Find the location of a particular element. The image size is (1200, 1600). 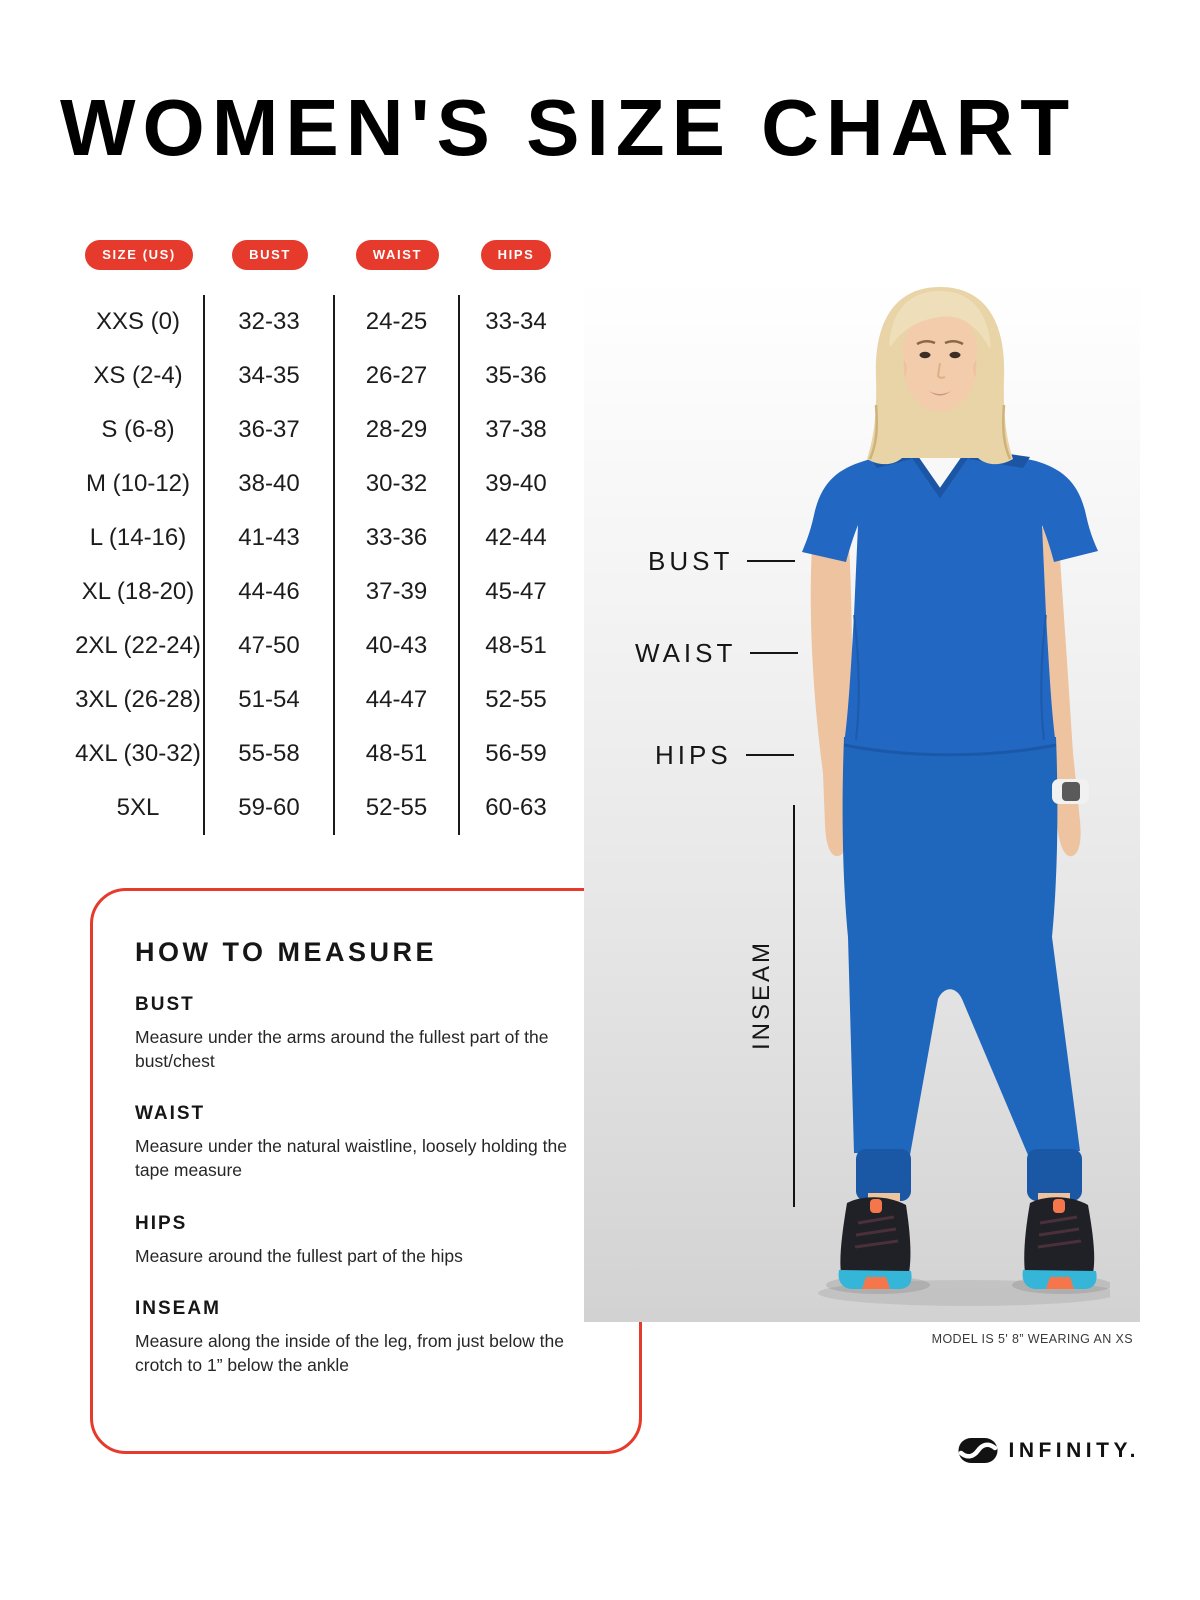

brand-logo: INFINITY. is located at coordinates (1049, 1450).